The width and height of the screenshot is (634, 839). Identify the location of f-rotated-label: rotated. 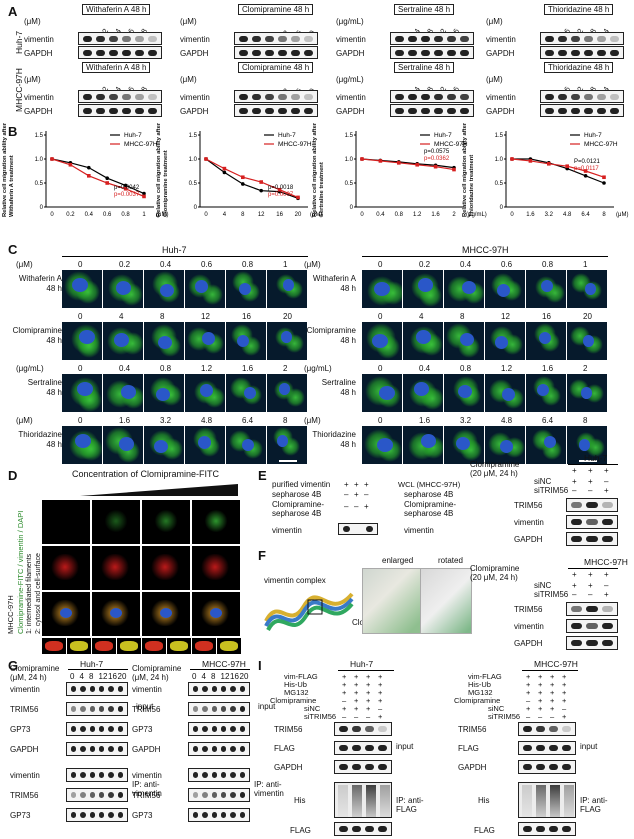
(450, 560).